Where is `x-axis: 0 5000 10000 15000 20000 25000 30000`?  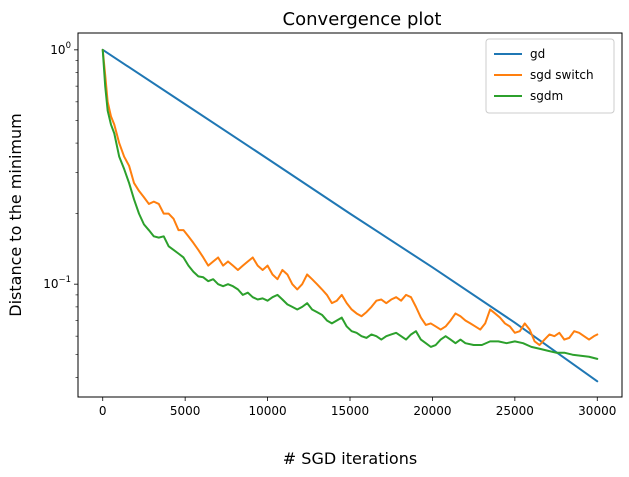
x-axis: 0 5000 10000 15000 20000 25000 30000 is located at coordinates (357, 407).